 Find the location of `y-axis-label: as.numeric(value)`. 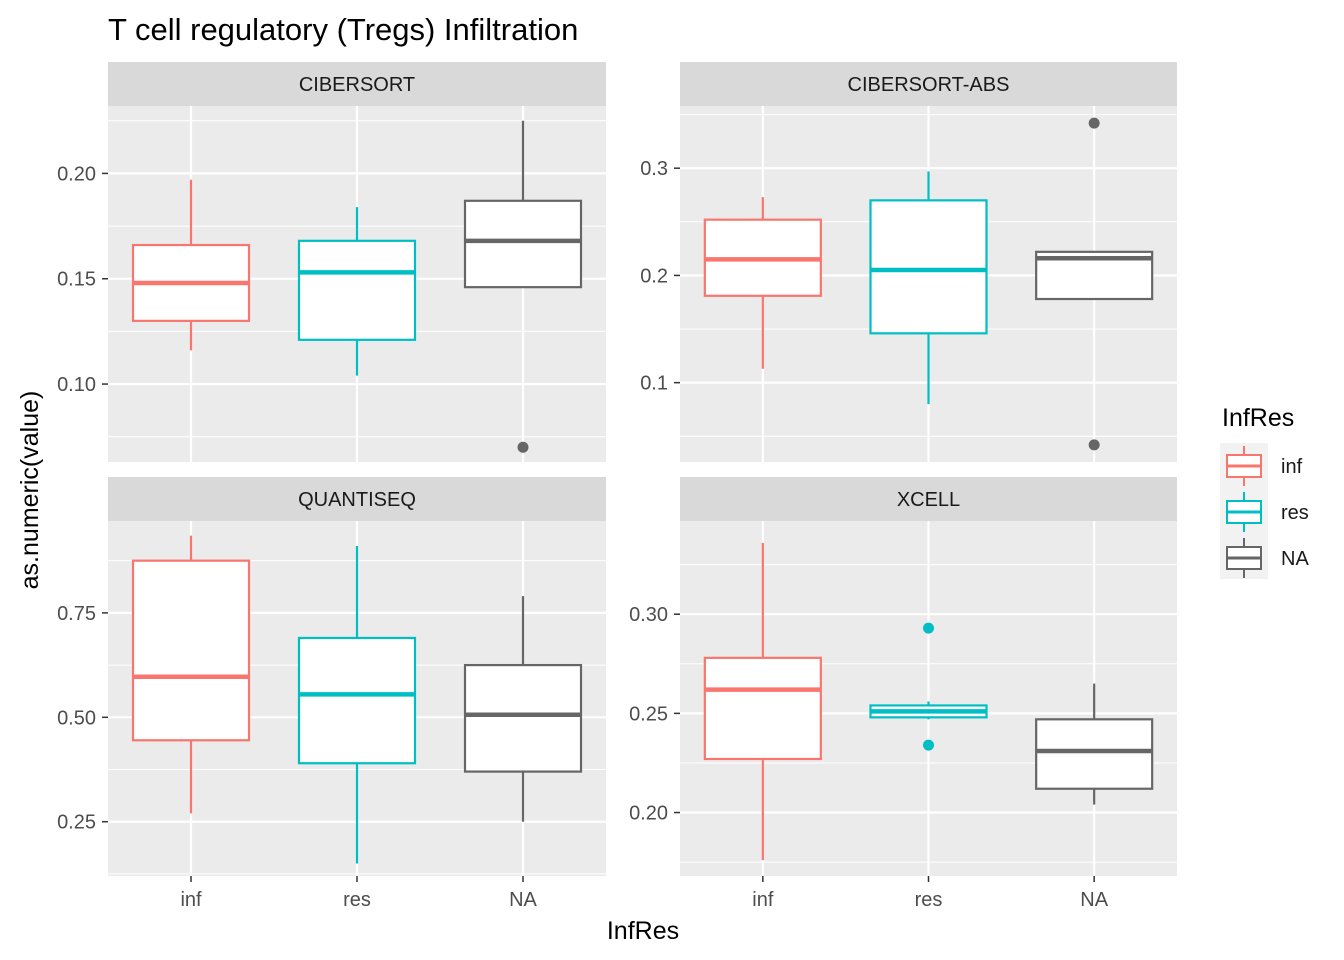

y-axis-label: as.numeric(value) is located at coordinates (30, 490).